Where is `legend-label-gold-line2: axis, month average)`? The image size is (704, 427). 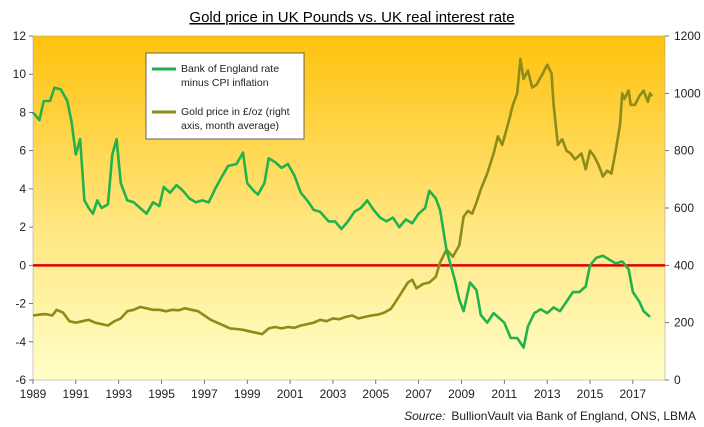 legend-label-gold-line2: axis, month average) is located at coordinates (230, 126).